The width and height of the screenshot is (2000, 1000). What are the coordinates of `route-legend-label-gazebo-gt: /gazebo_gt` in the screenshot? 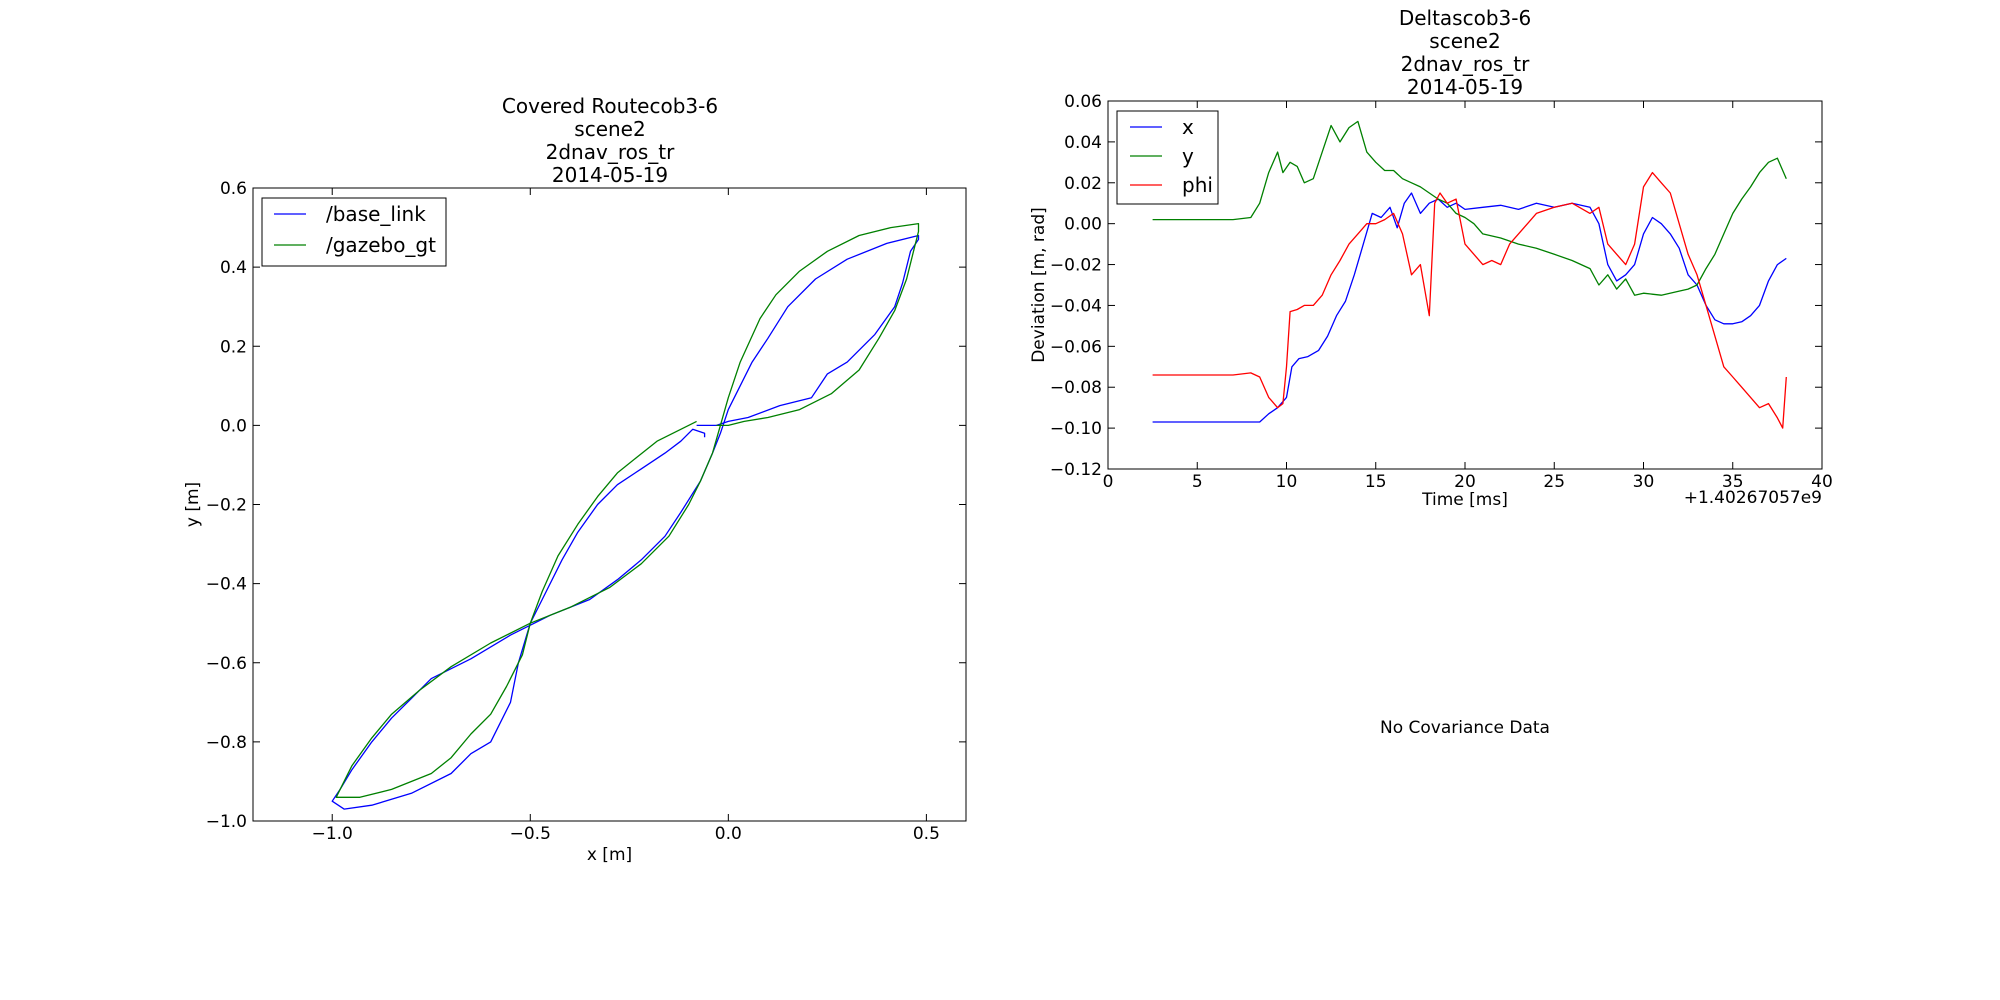 It's located at (381, 245).